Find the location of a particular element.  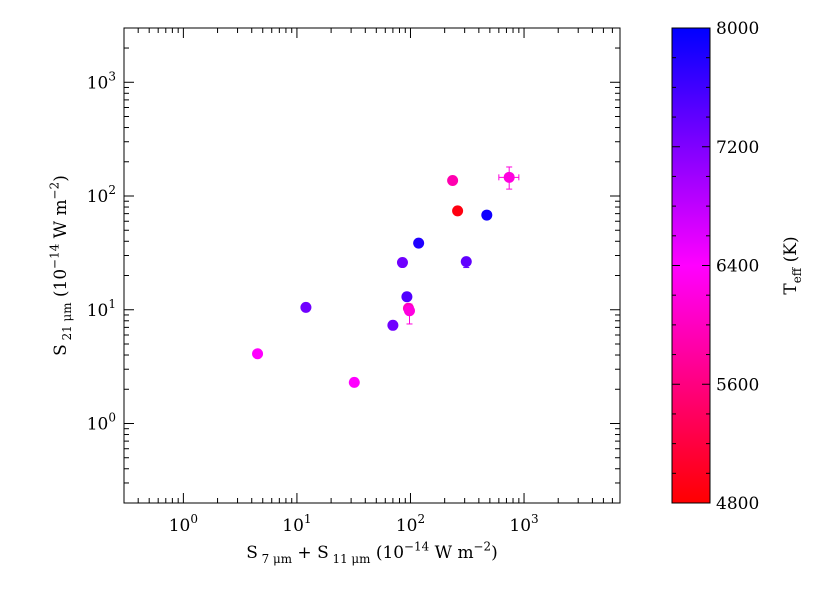

colorbar-tick-label: 6400 is located at coordinates (737, 267).